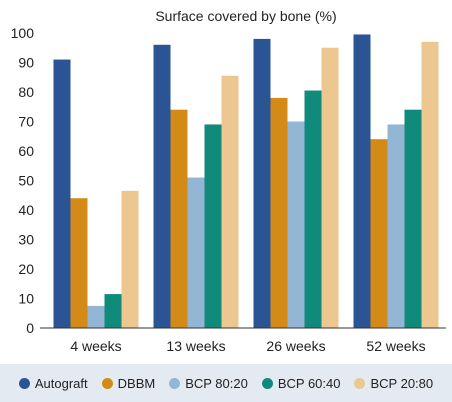 The image size is (452, 402). What do you see at coordinates (295, 346) in the screenshot?
I see `x-tick-label: 26 weeks` at bounding box center [295, 346].